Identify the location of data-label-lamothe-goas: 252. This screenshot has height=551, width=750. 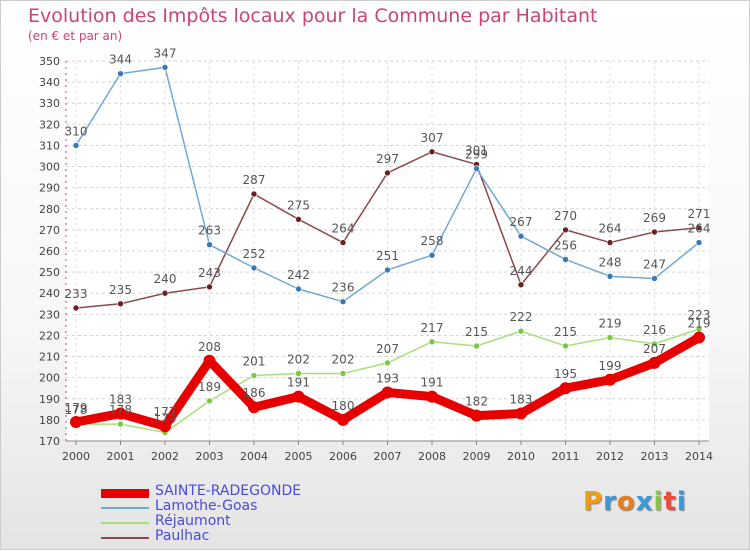
(254, 254).